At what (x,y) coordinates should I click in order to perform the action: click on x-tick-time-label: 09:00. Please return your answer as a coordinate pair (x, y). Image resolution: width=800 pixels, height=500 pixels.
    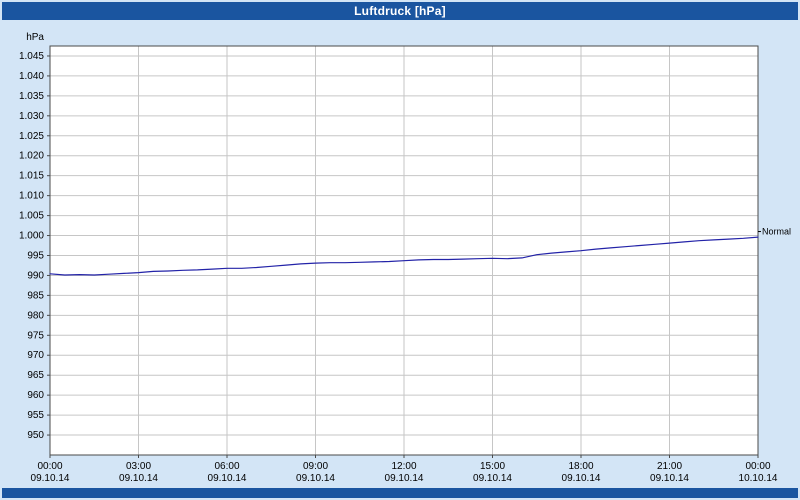
    Looking at the image, I should click on (315, 466).